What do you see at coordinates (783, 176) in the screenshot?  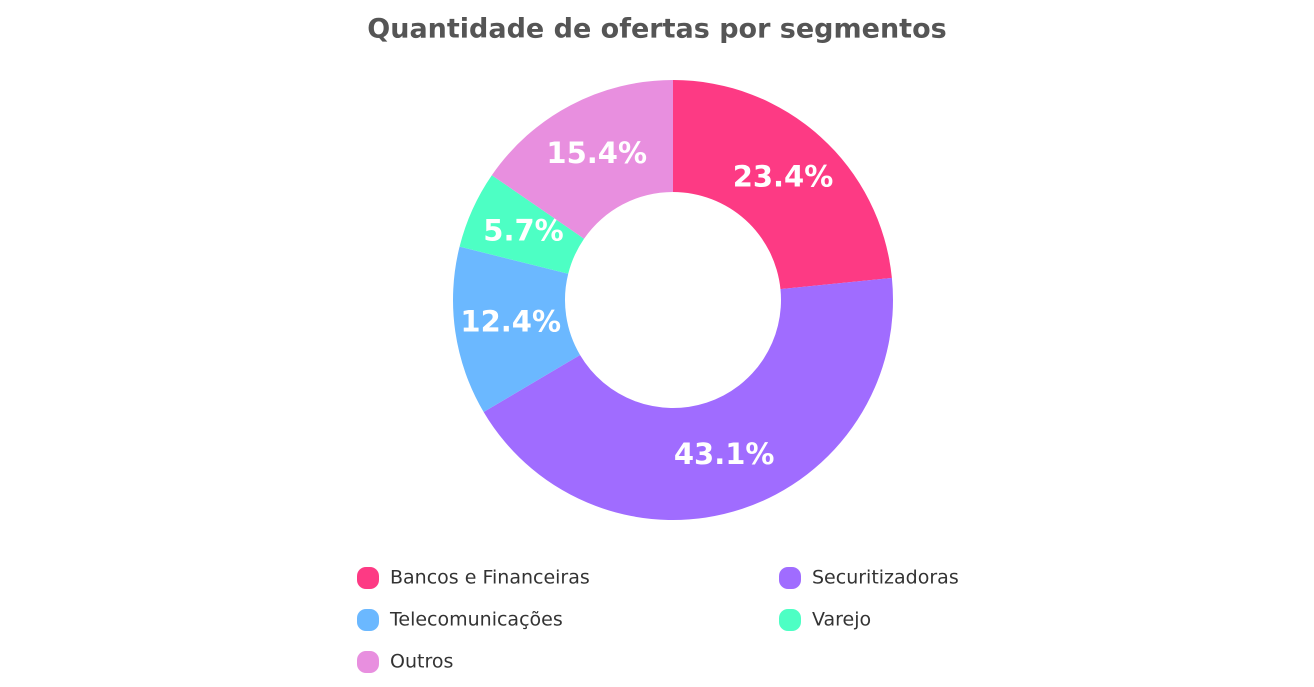 I see `value-label: 23.4%` at bounding box center [783, 176].